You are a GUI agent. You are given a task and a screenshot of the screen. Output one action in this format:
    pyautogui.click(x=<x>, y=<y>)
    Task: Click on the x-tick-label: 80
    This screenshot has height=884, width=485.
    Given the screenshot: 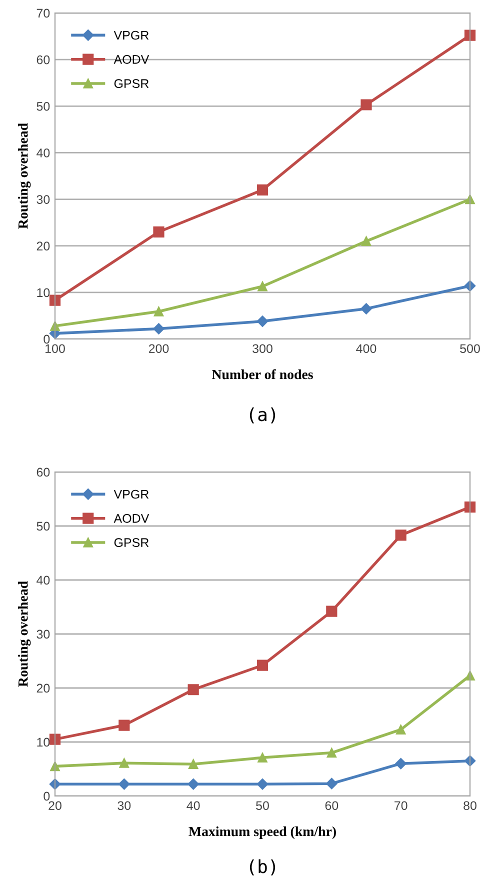 What is the action you would take?
    pyautogui.click(x=470, y=805)
    